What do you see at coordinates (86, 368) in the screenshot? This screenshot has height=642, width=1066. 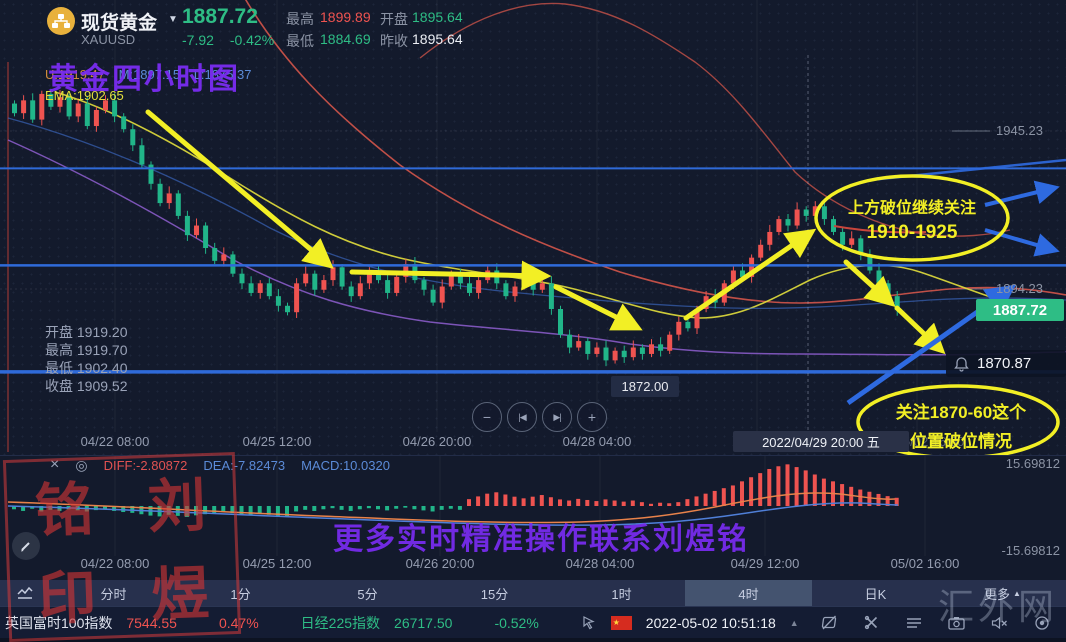 I see `ohlc-low: 最低 1902.40` at bounding box center [86, 368].